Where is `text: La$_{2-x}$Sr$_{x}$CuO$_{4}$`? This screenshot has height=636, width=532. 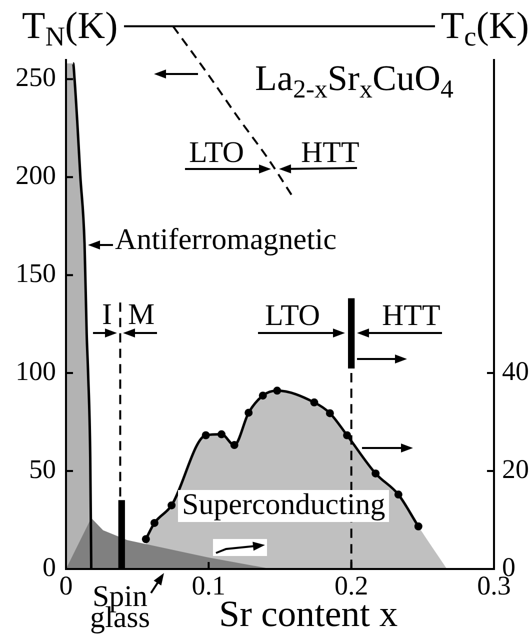 text: La$_{2-x}$Sr$_{x}$CuO$_{4}$ is located at coordinates (354, 81).